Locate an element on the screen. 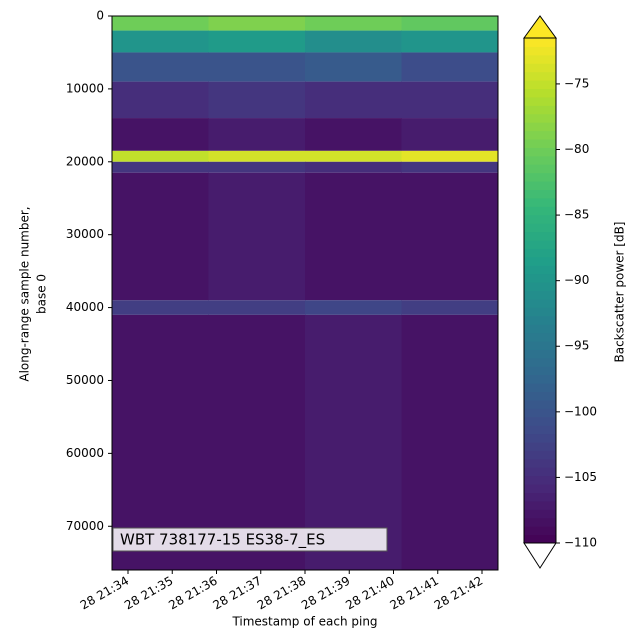  colorbar-frame is located at coordinates (540, 290).